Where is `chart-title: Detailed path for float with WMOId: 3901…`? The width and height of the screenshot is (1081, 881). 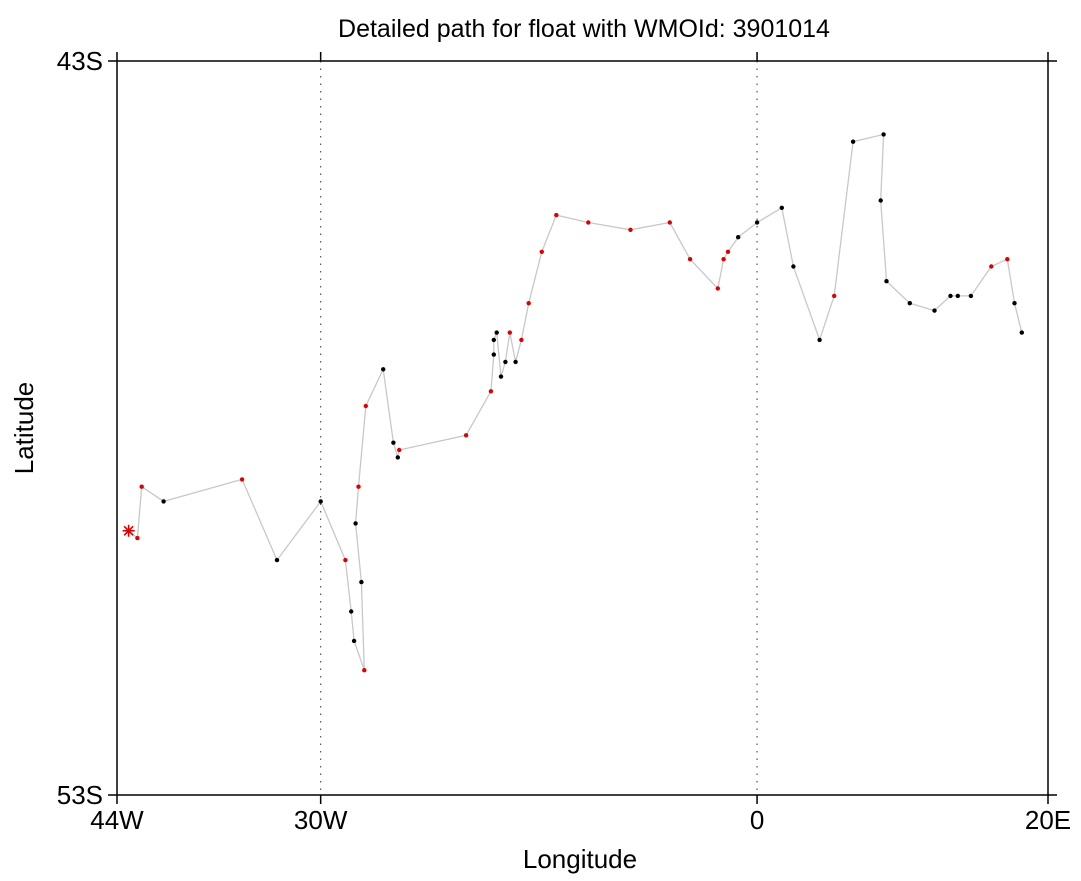 chart-title: Detailed path for float with WMOId: 3901… is located at coordinates (584, 29).